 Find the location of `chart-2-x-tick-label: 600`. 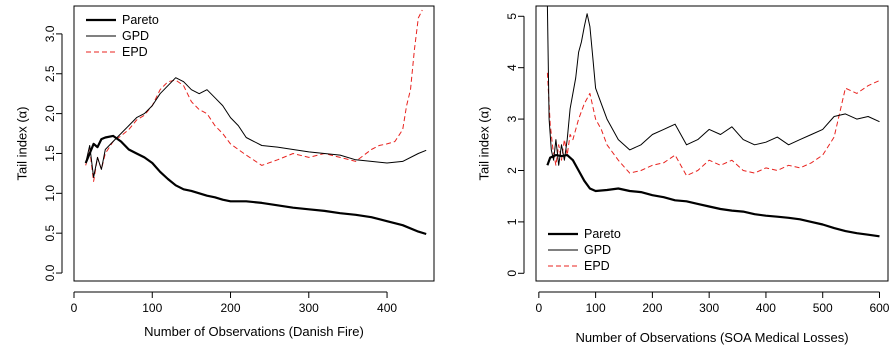

chart-2-x-tick-label: 600 is located at coordinates (879, 308).